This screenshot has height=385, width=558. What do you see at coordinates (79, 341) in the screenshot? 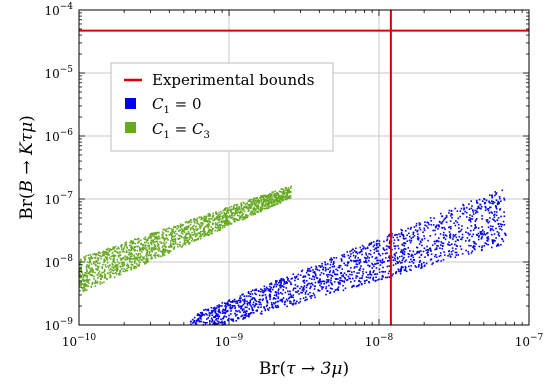
I see `x-tick-label: 10−10` at bounding box center [79, 341].